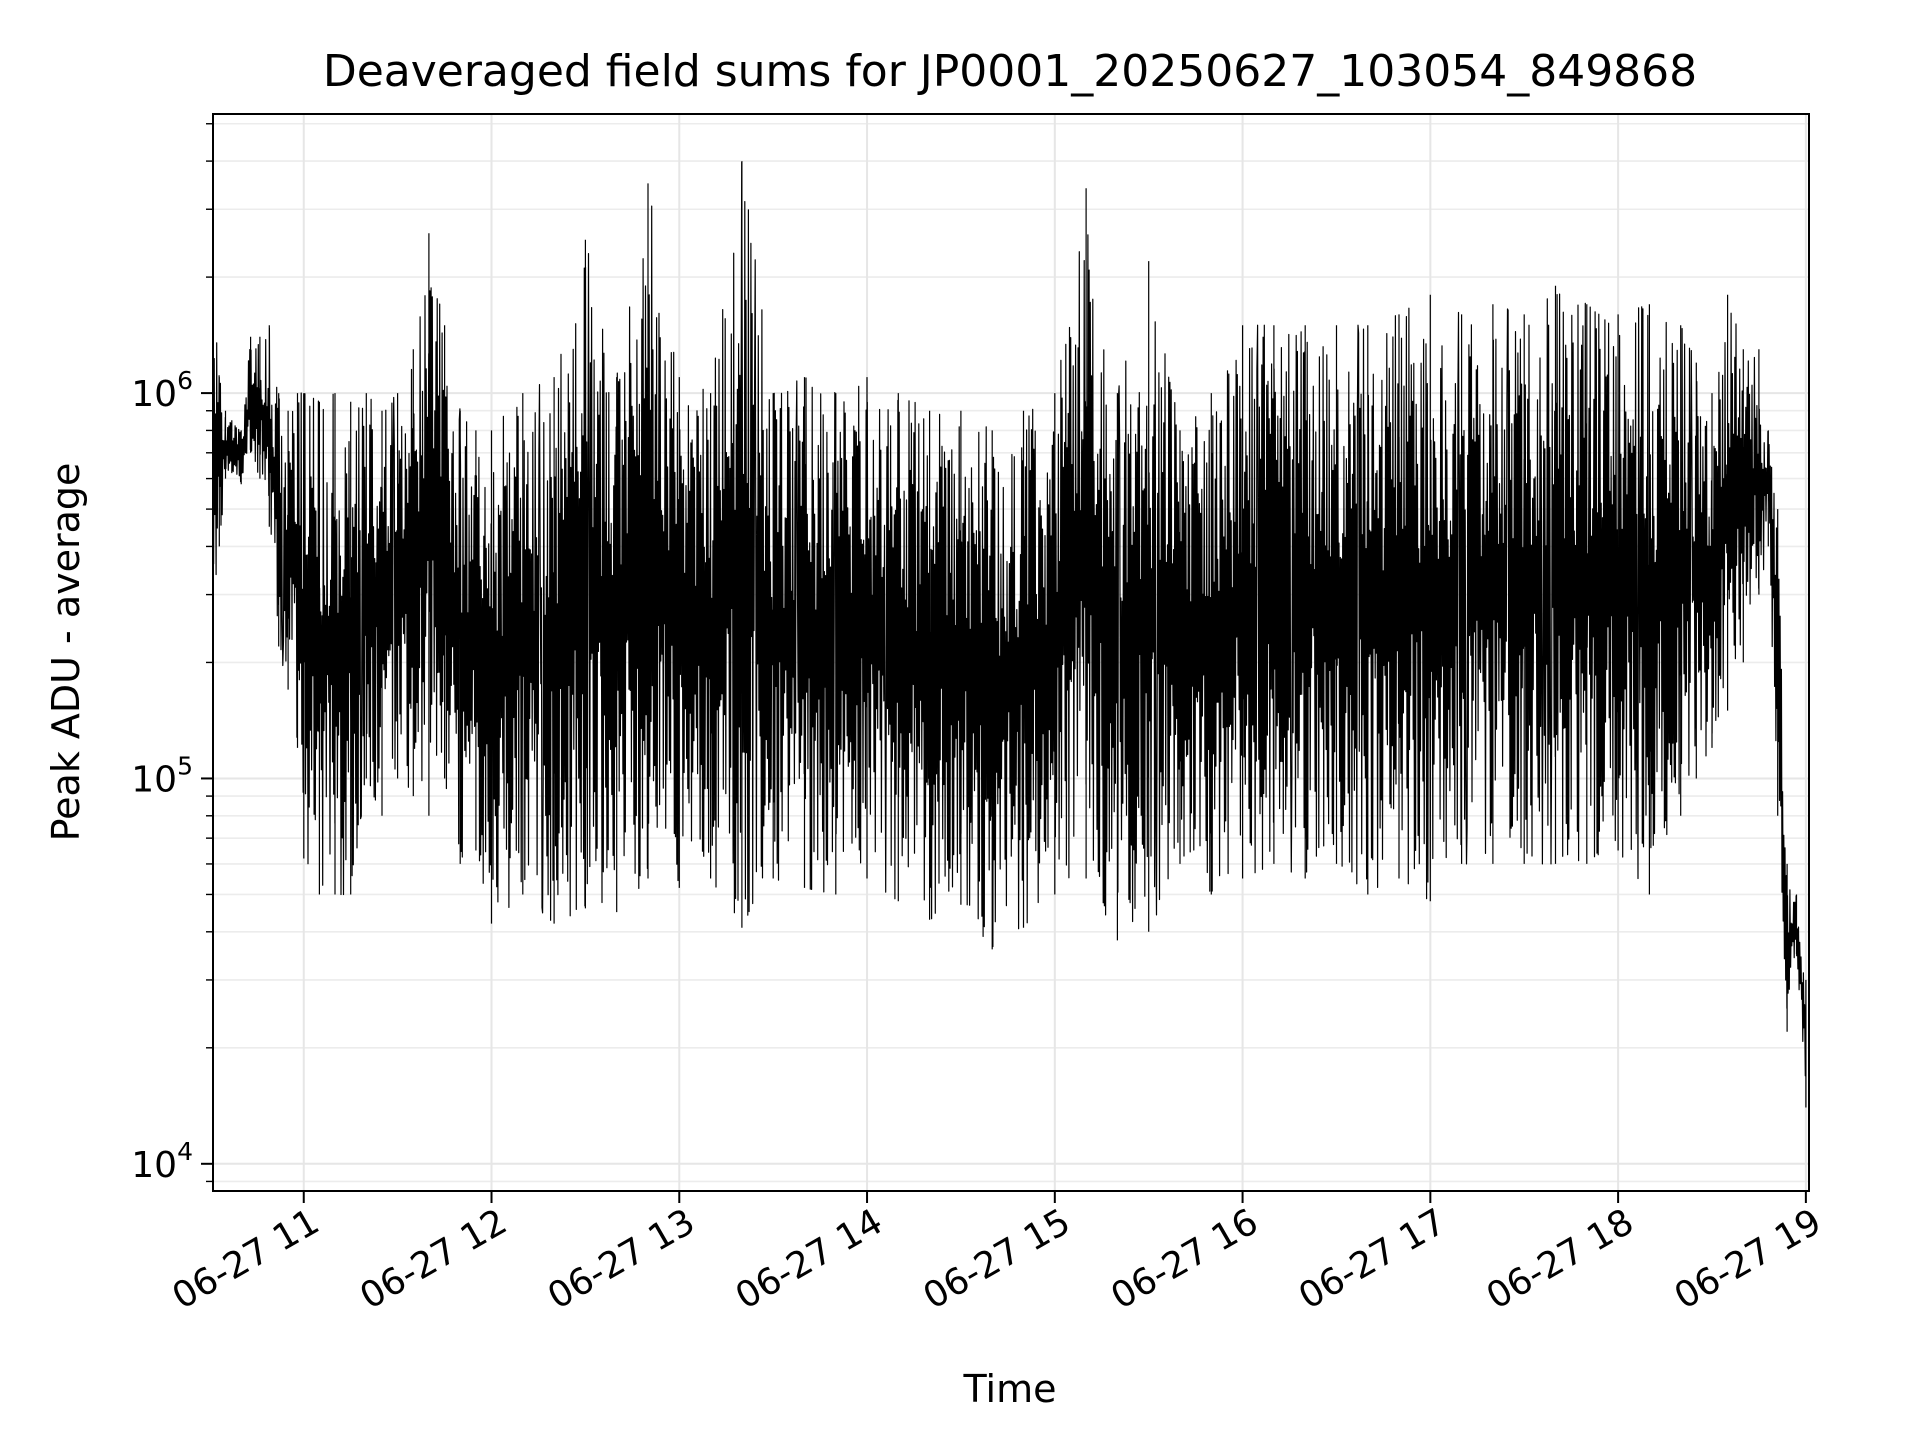 The image size is (1920, 1440). Describe the element at coordinates (185, 765) in the screenshot. I see `y-tick-exponent: 5` at that location.